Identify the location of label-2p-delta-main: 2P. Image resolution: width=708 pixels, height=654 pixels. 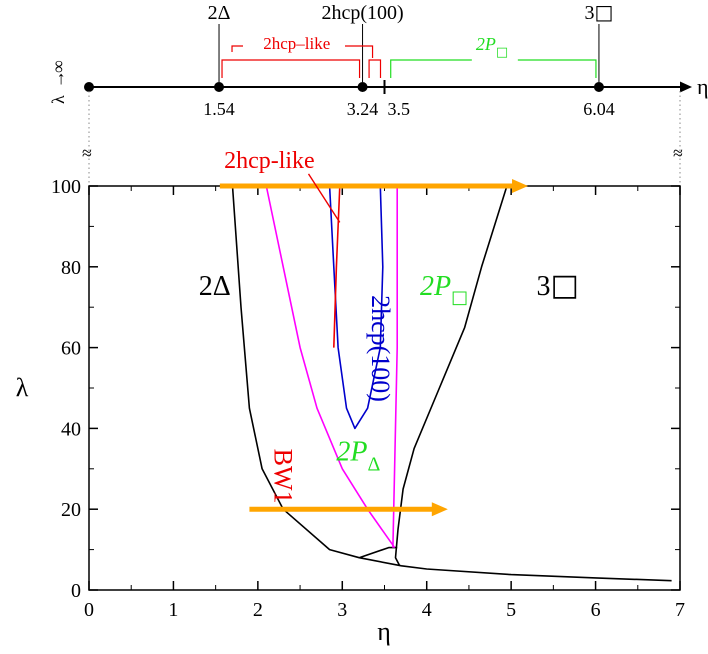
(351, 452).